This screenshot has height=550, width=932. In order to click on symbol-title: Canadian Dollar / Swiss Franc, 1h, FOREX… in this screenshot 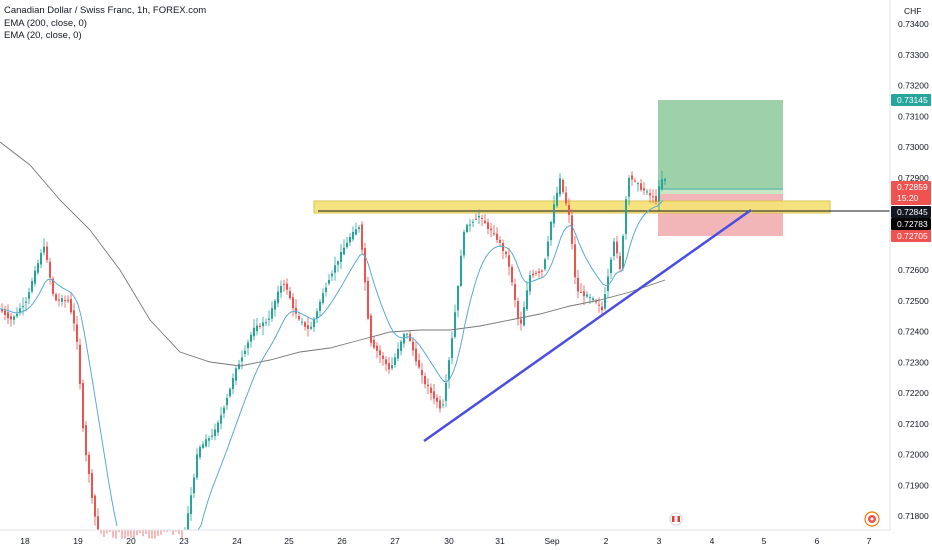, I will do `click(105, 10)`.